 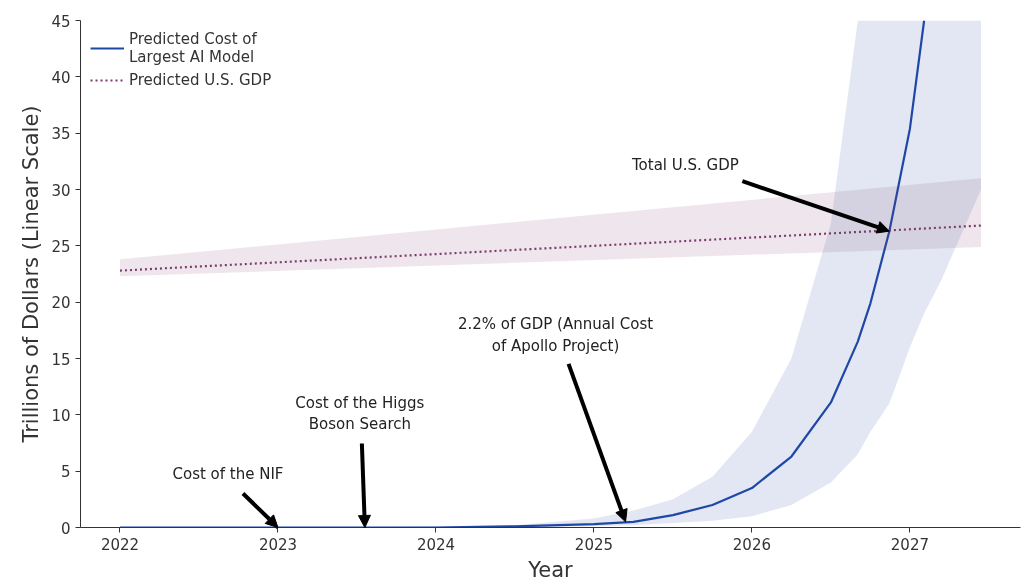 What do you see at coordinates (65, 528) in the screenshot?
I see `y-tick-label: 0` at bounding box center [65, 528].